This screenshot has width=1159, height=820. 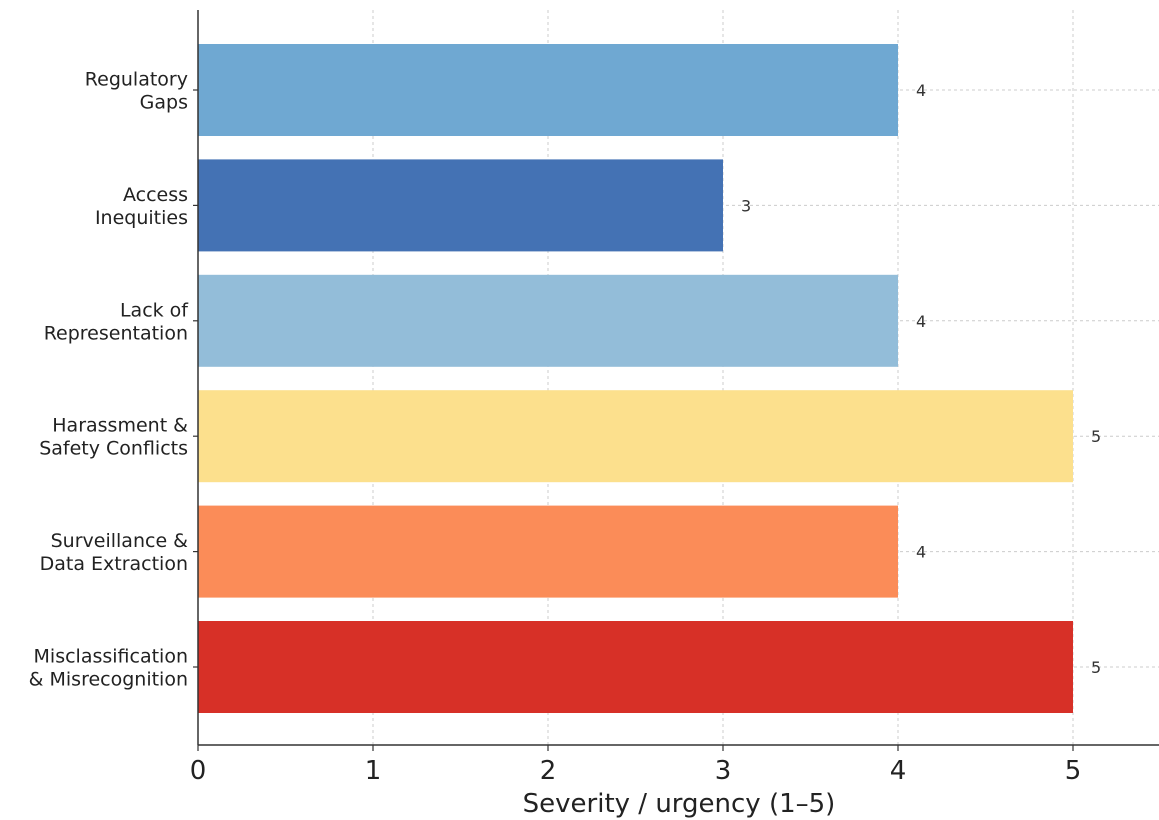 What do you see at coordinates (1096, 667) in the screenshot?
I see `value-label-5: 5` at bounding box center [1096, 667].